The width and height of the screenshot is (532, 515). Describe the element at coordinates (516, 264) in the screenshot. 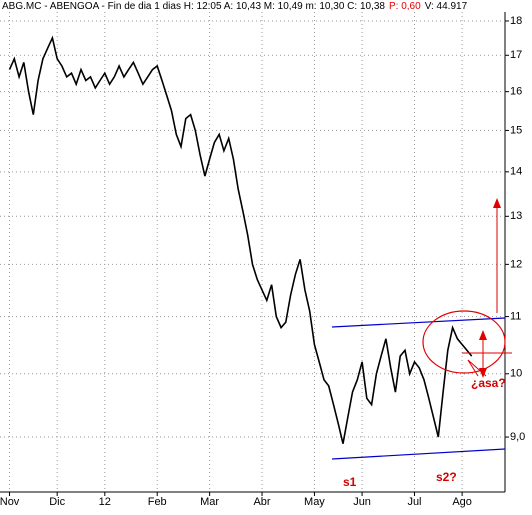

I see `y-tick-label: 12` at that location.